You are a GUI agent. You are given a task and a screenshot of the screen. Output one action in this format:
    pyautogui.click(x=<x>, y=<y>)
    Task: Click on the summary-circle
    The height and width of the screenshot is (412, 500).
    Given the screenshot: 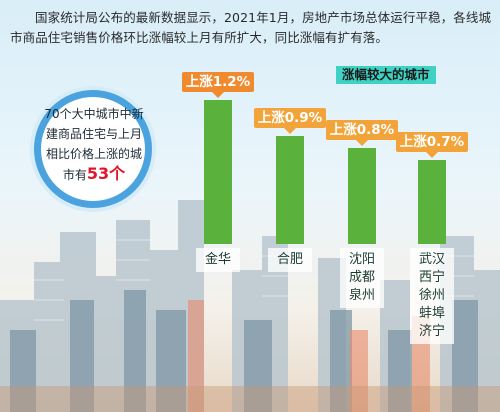 What is the action you would take?
    pyautogui.click(x=93, y=149)
    